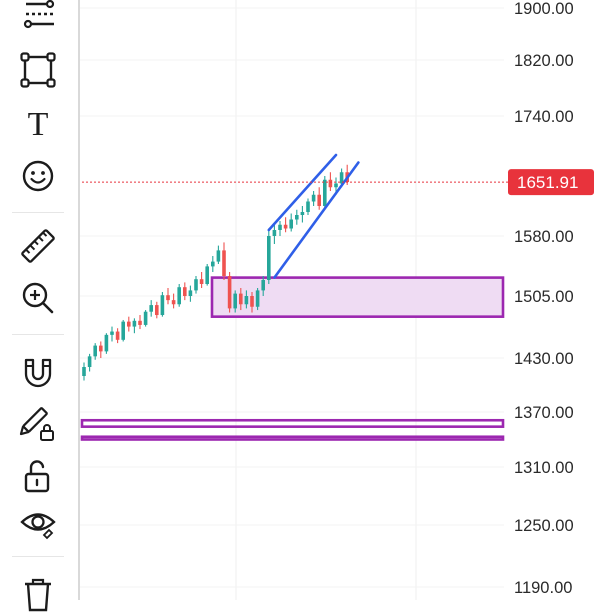 This screenshot has height=614, width=600. I want to click on price-axis-label: 1370.00, so click(544, 413).